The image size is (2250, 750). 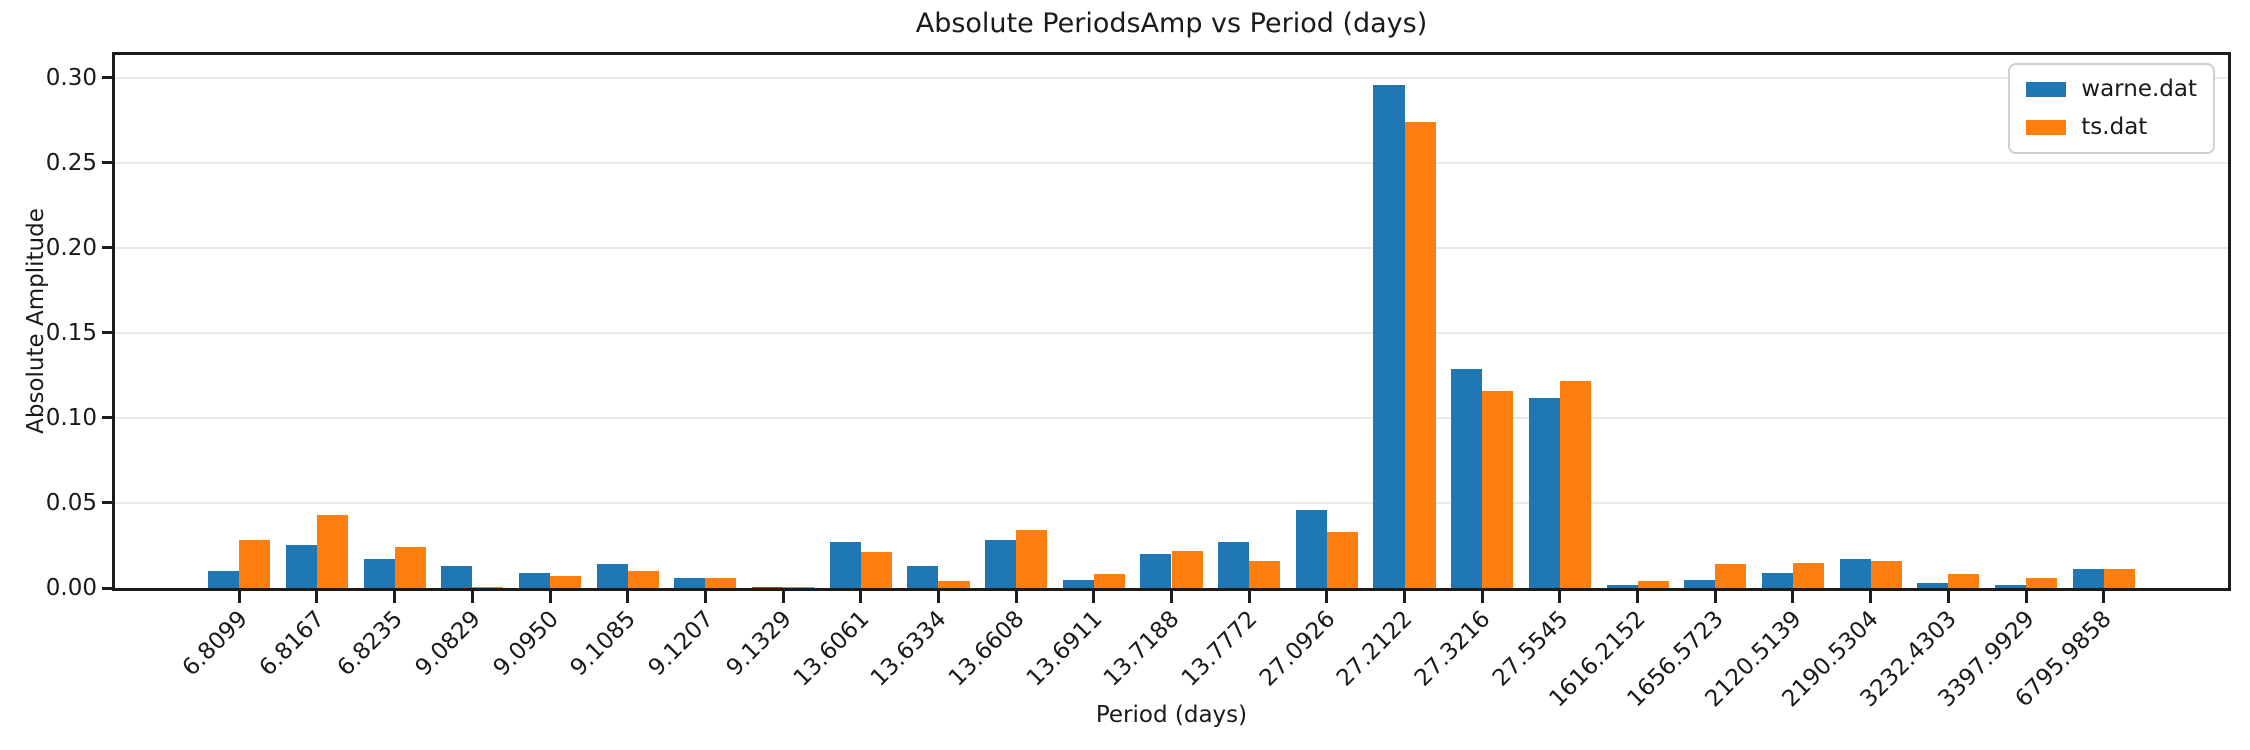 I want to click on legend-row: warne.dat, so click(x=2111, y=89).